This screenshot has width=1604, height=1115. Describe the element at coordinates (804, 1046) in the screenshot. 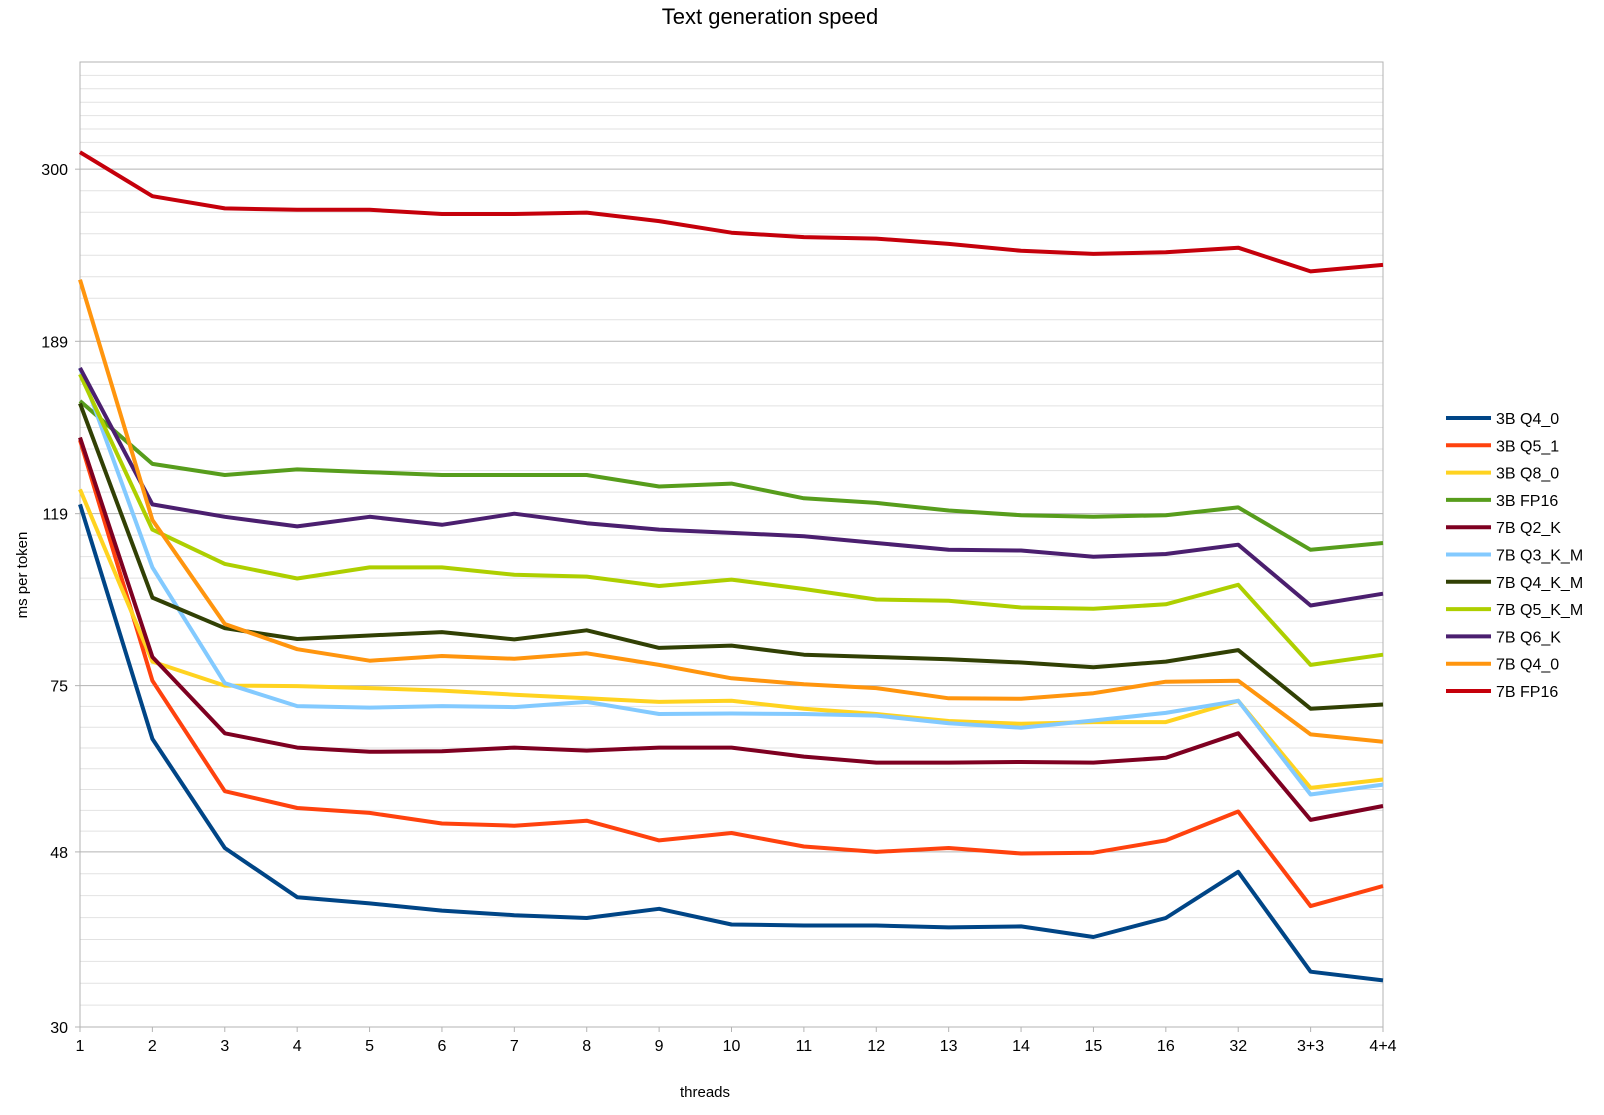

I see `x-tick-label: 11` at that location.